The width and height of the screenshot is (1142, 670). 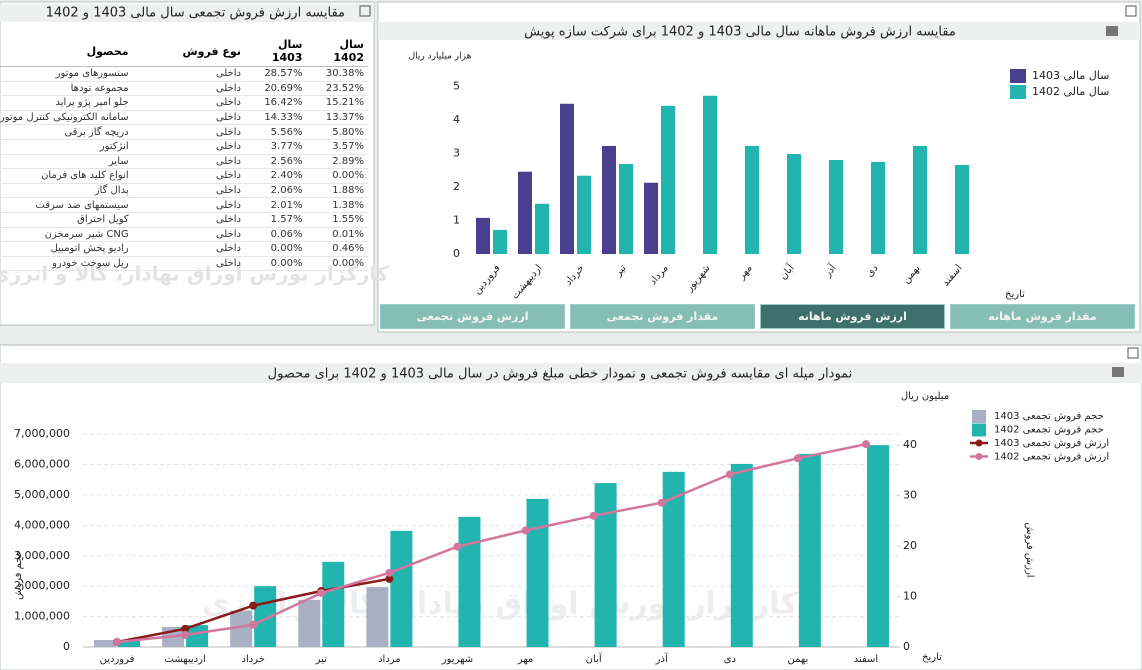 What do you see at coordinates (42, 616) in the screenshot?
I see `y-tick-label: 1,000,000` at bounding box center [42, 616].